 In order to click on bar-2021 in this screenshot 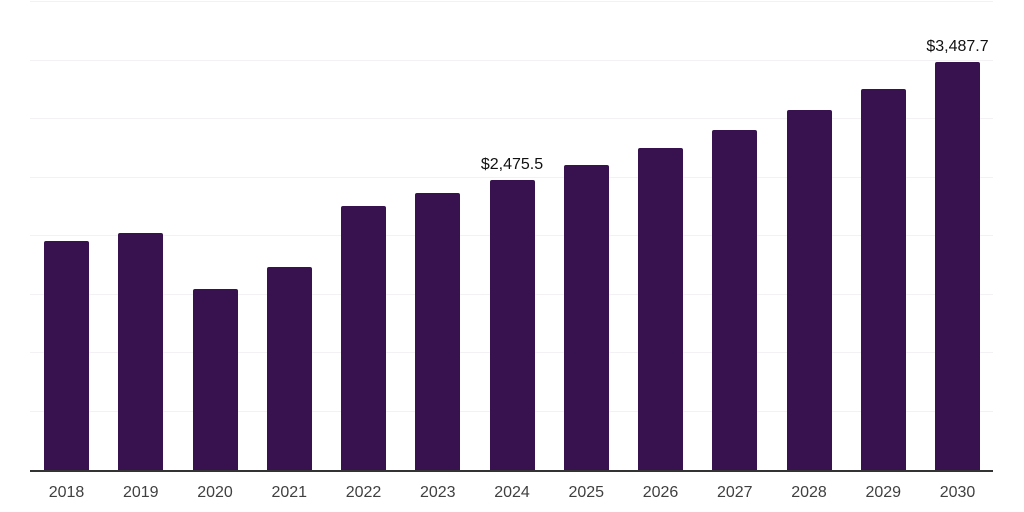, I will do `click(289, 368)`.